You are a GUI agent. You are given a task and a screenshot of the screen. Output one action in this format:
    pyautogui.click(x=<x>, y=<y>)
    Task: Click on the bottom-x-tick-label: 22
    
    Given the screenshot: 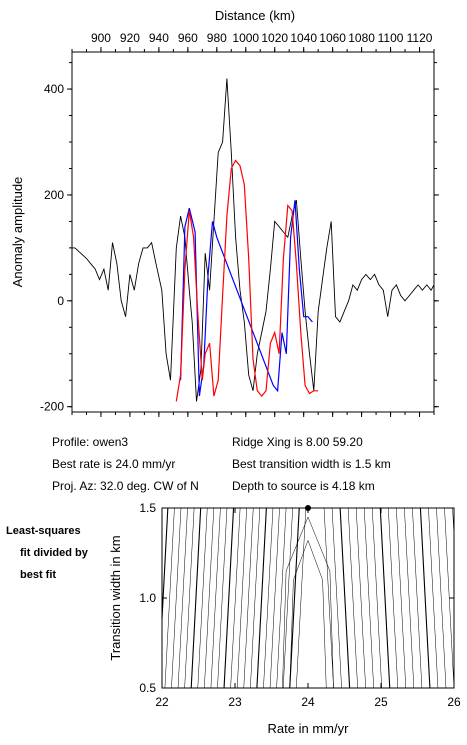 What is the action you would take?
    pyautogui.click(x=162, y=702)
    